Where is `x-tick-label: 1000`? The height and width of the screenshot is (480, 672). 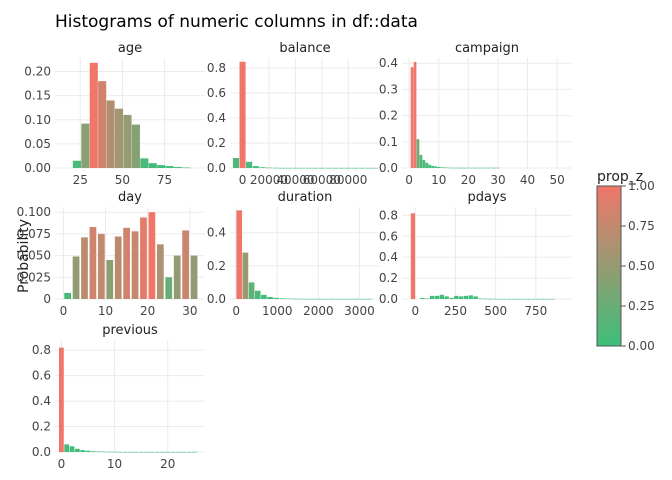
x-tick-label: 1000 is located at coordinates (277, 311).